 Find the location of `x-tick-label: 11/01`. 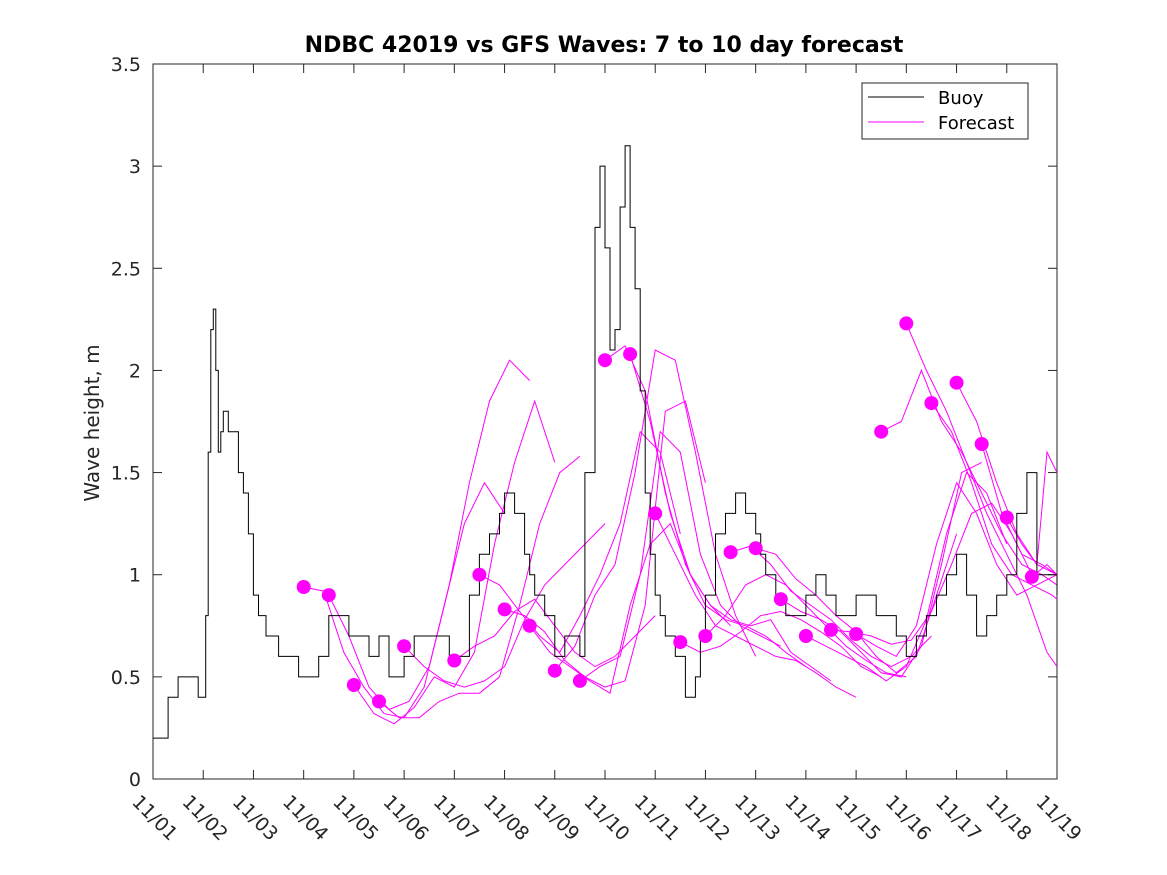

x-tick-label: 11/01 is located at coordinates (154, 818).